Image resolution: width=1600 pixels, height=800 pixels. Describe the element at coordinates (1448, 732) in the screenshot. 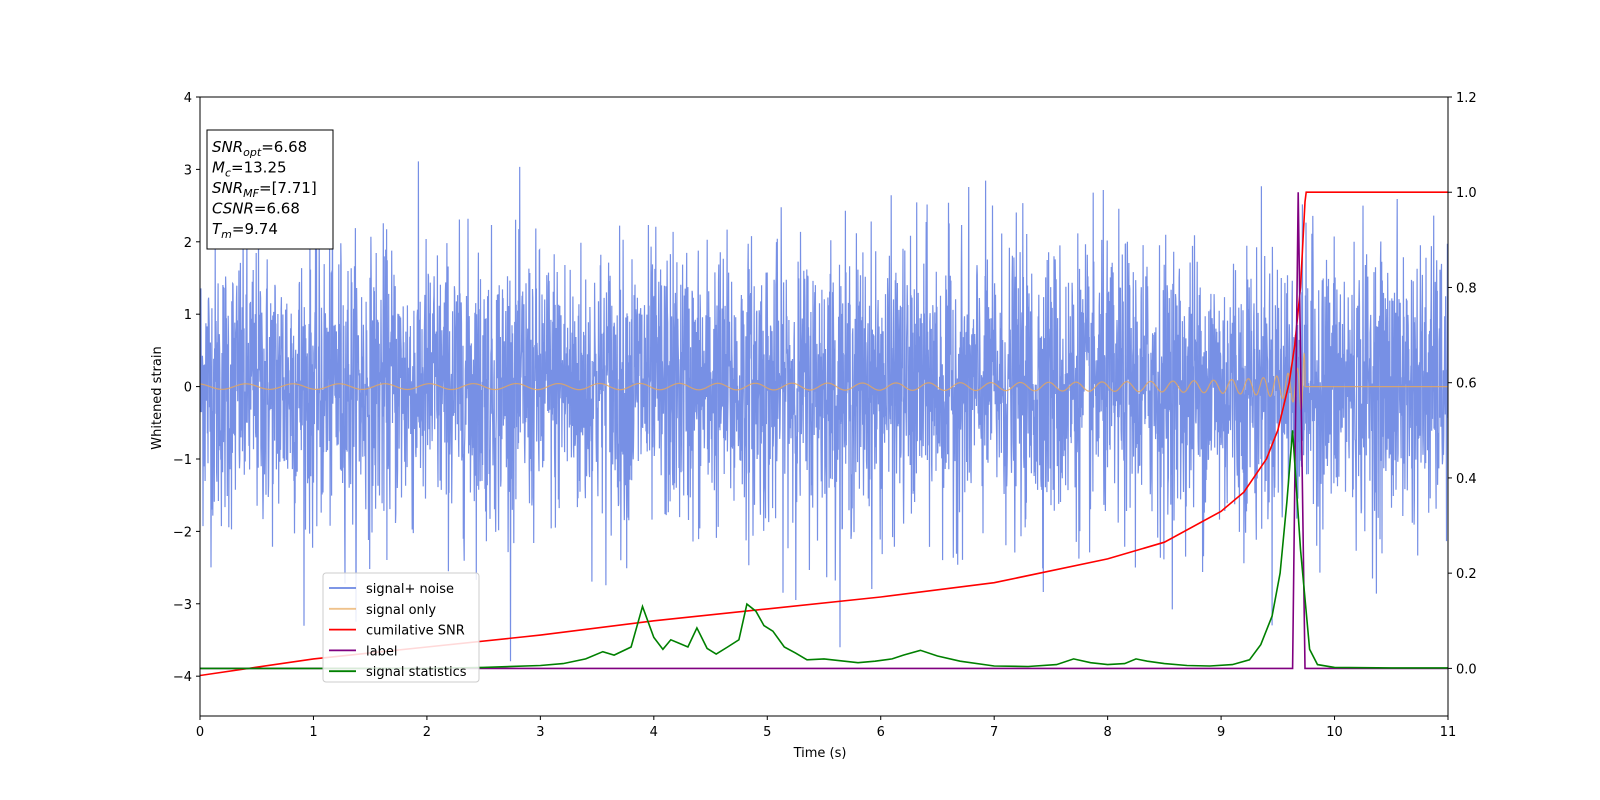

I see `x-tick-label: 11` at that location.